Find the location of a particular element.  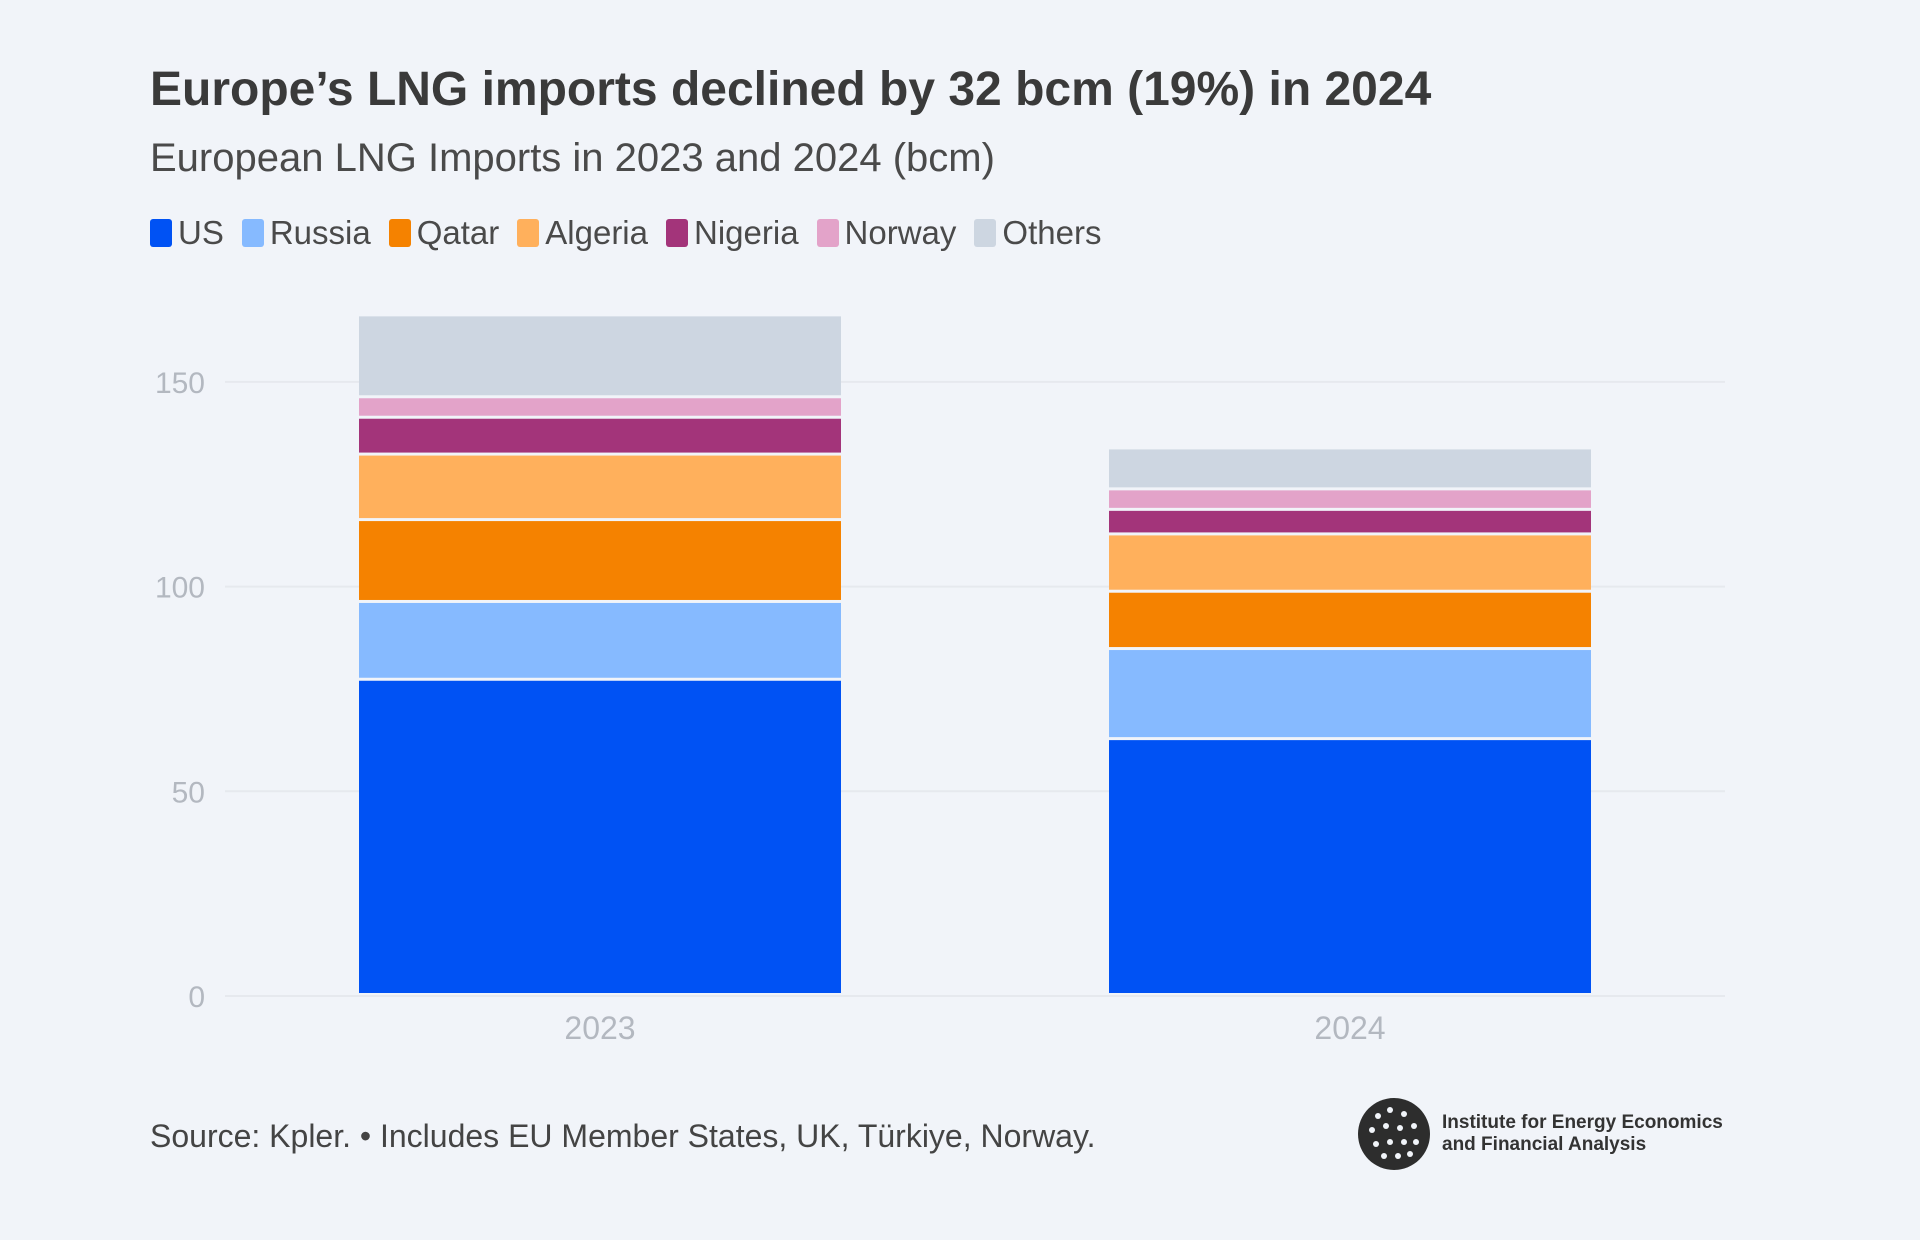

legend-label: Nigeria is located at coordinates (746, 232).